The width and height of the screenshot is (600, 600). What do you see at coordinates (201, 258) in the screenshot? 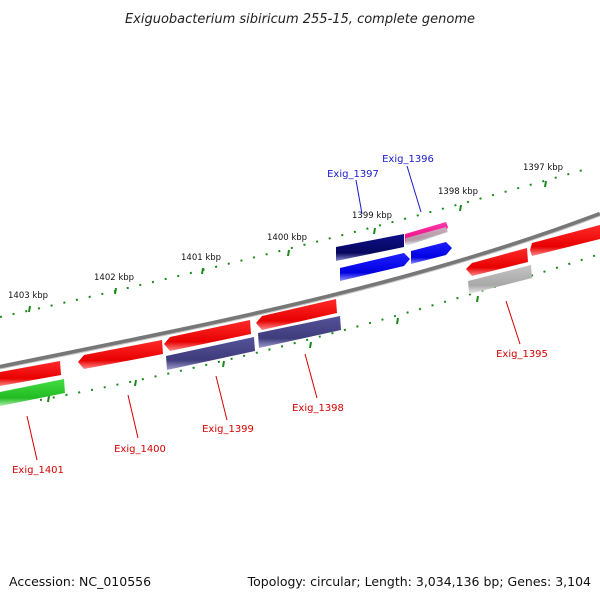
I see `kbp-label: 1401 kbp` at bounding box center [201, 258].